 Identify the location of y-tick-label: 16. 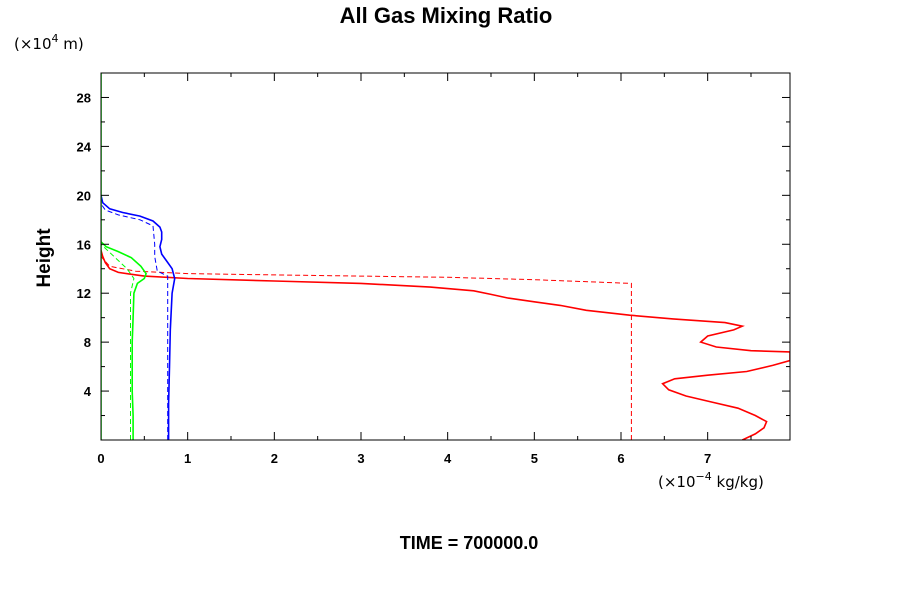
(84, 244).